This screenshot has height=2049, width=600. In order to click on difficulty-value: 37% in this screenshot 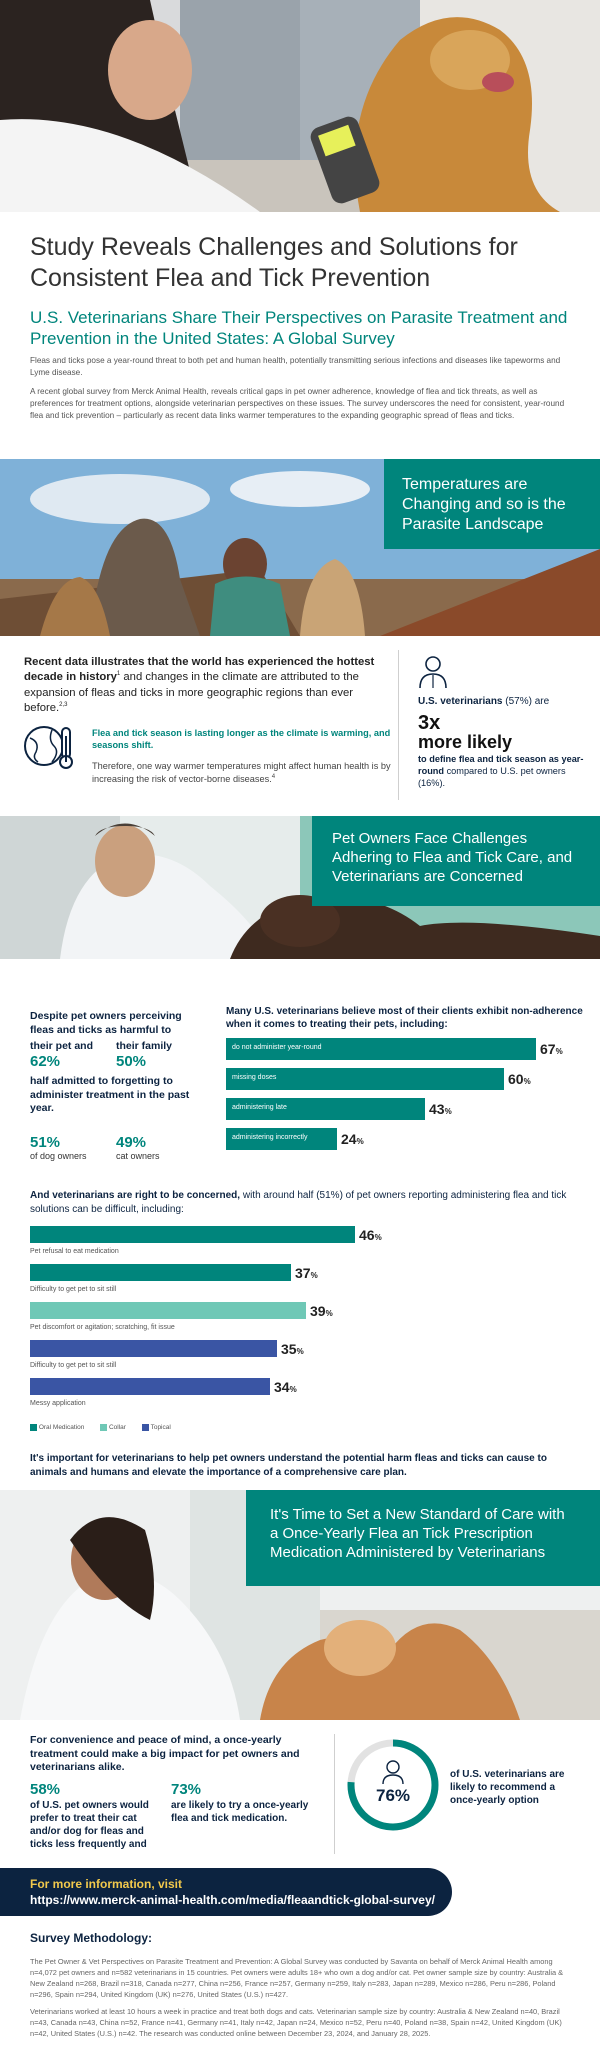, I will do `click(306, 1273)`.